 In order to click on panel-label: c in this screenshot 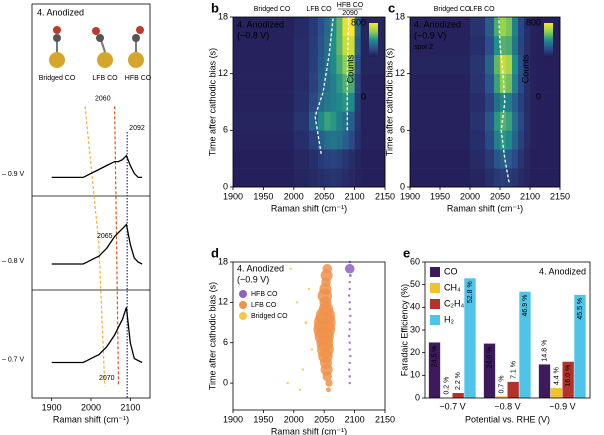, I will do `click(391, 7)`.